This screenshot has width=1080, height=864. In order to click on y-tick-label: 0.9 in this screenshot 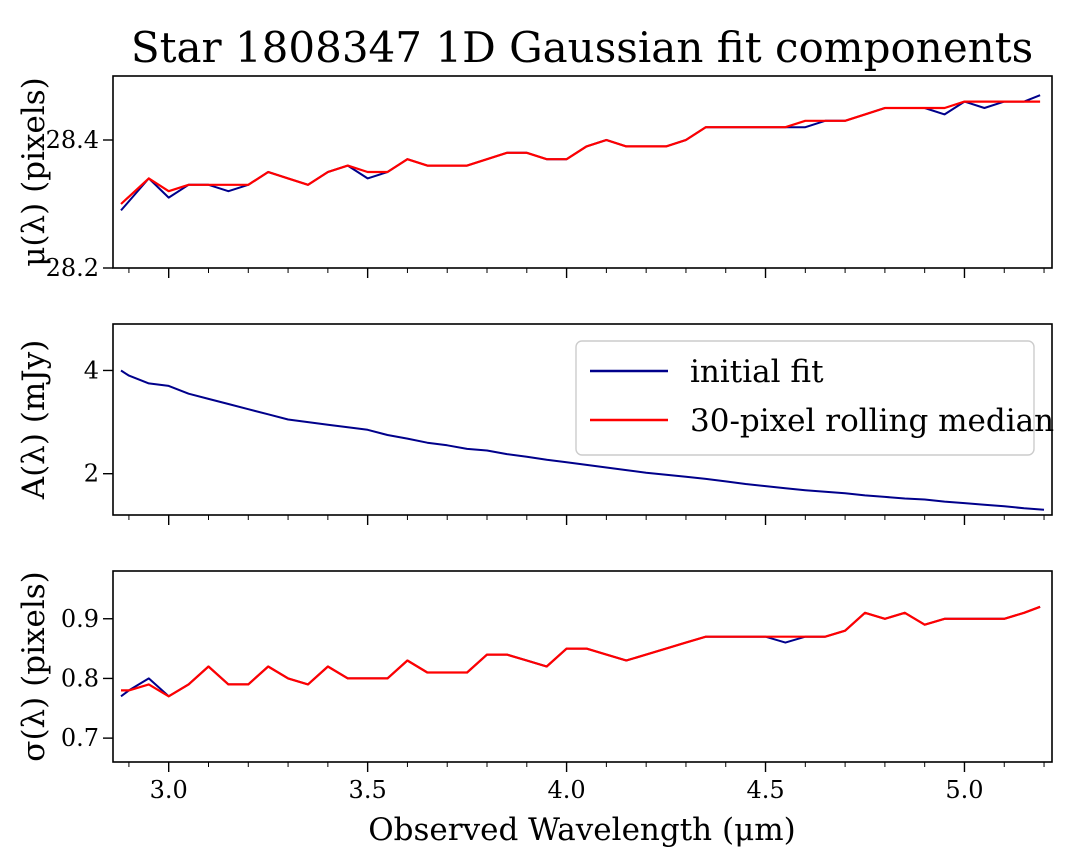, I will do `click(80, 619)`.